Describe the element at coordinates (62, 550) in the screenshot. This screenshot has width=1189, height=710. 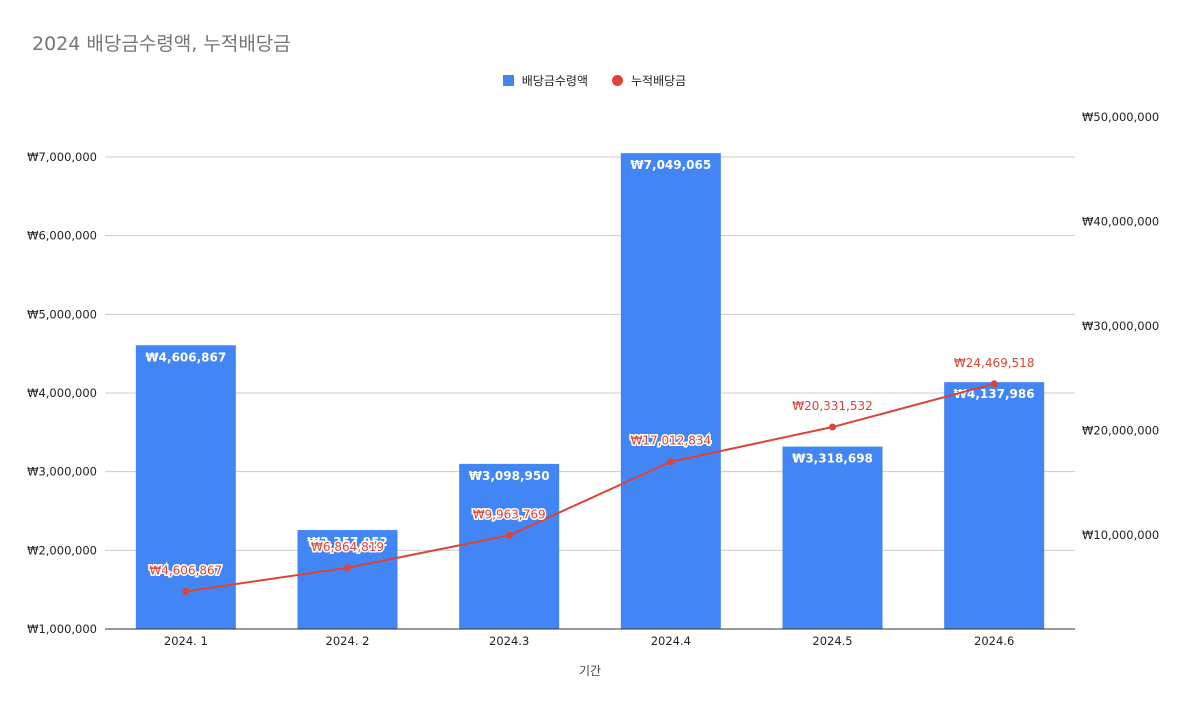
I see `left-tick-label: ₩2,000,000` at that location.